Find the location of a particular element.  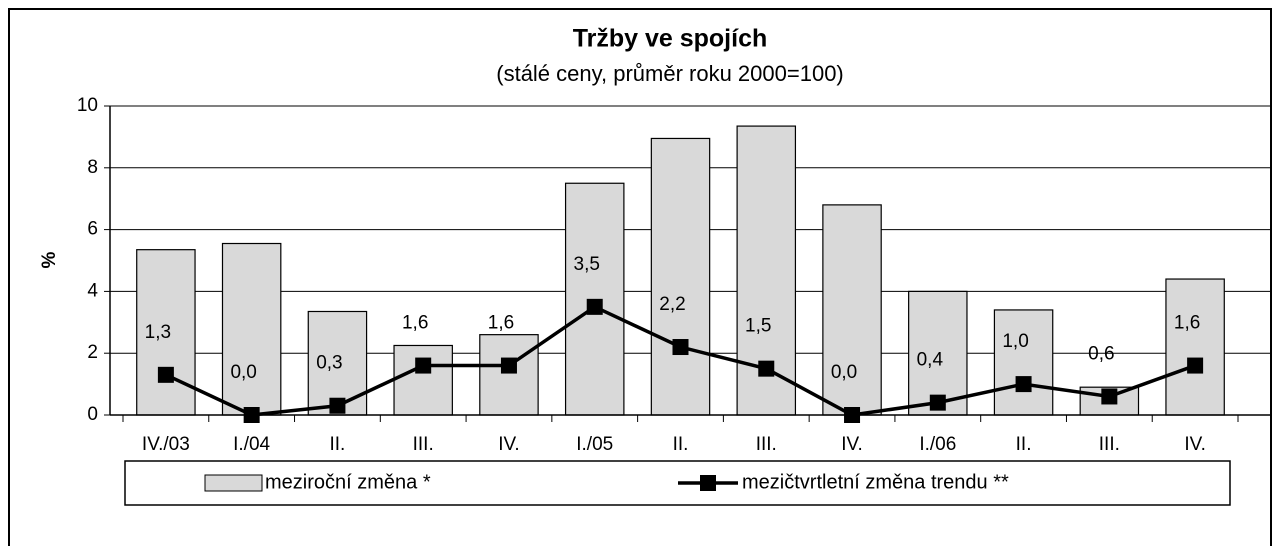

y-tick-label: 2 is located at coordinates (92, 352).